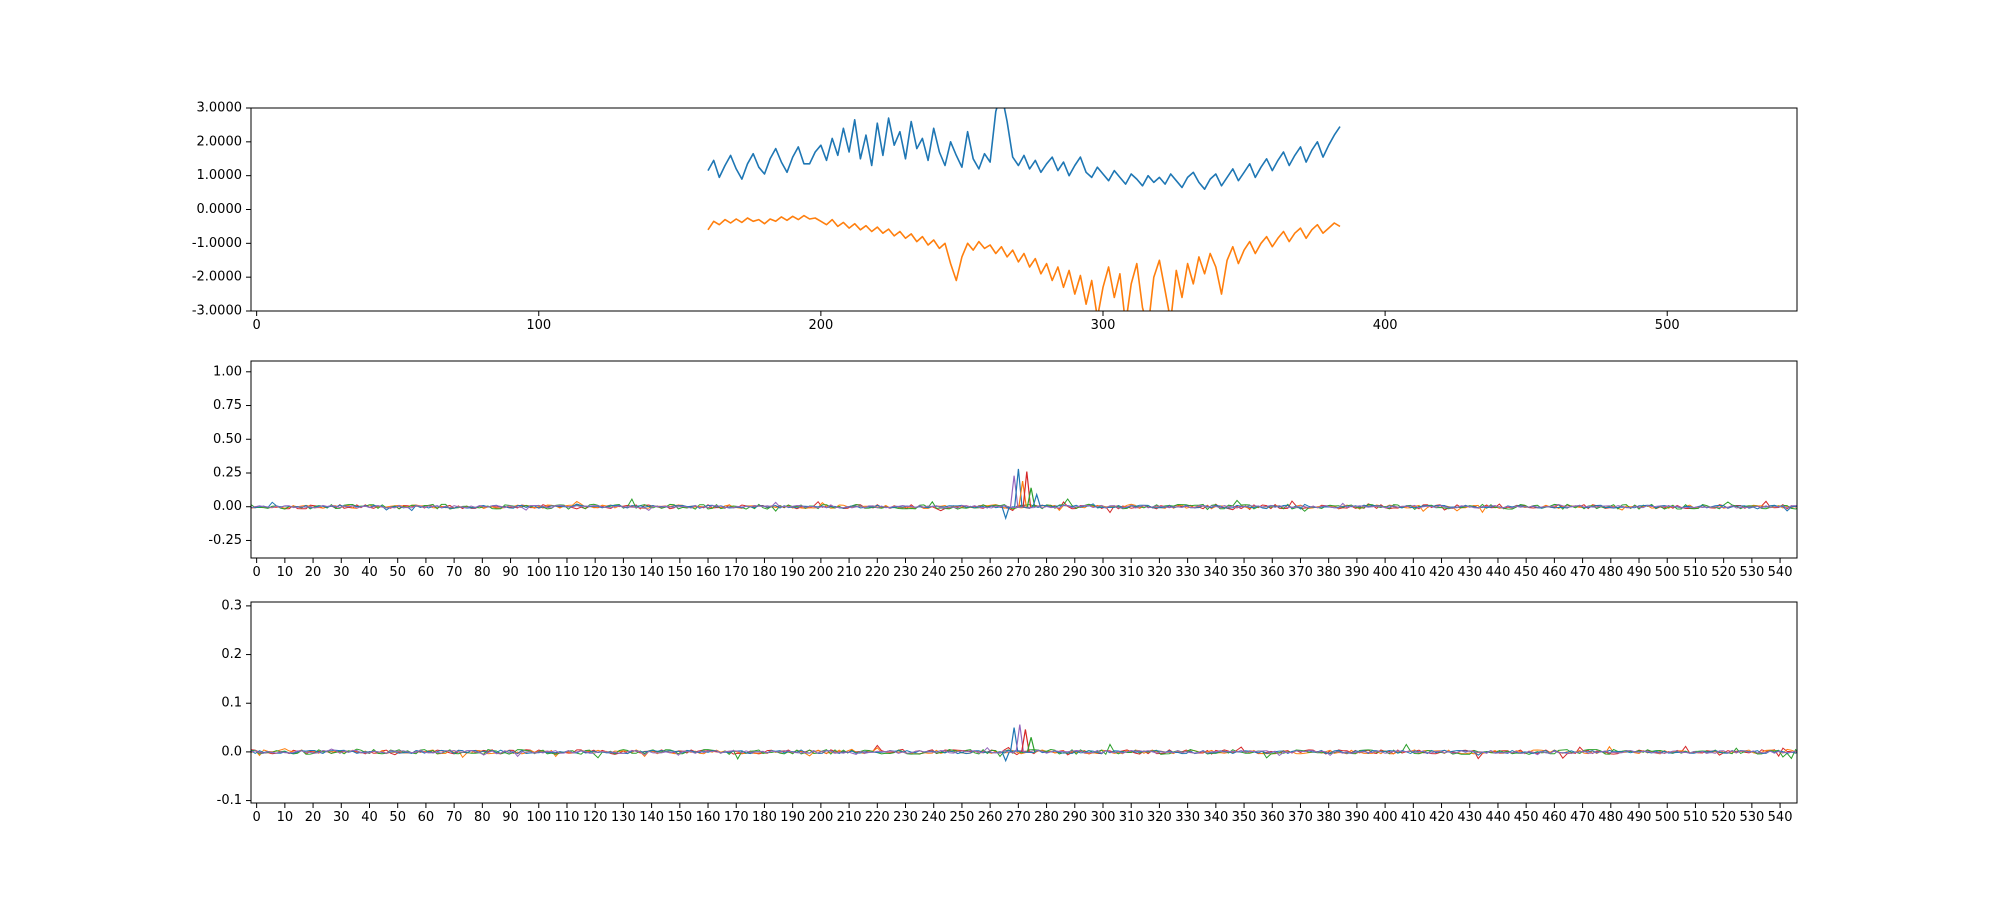 This screenshot has height=900, width=2000. I want to click on y-tick-label: 1.00, so click(227, 371).